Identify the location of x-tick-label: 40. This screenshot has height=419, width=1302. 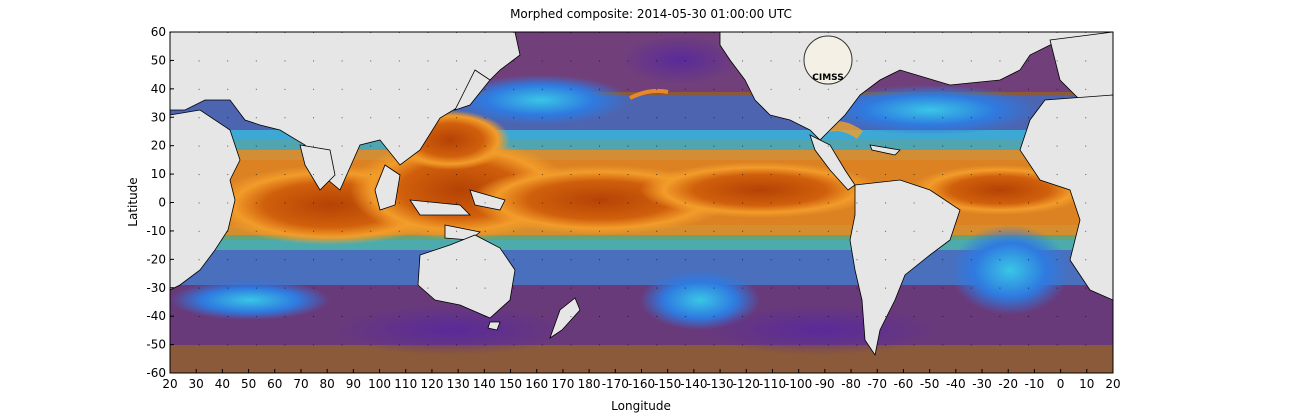
(222, 384).